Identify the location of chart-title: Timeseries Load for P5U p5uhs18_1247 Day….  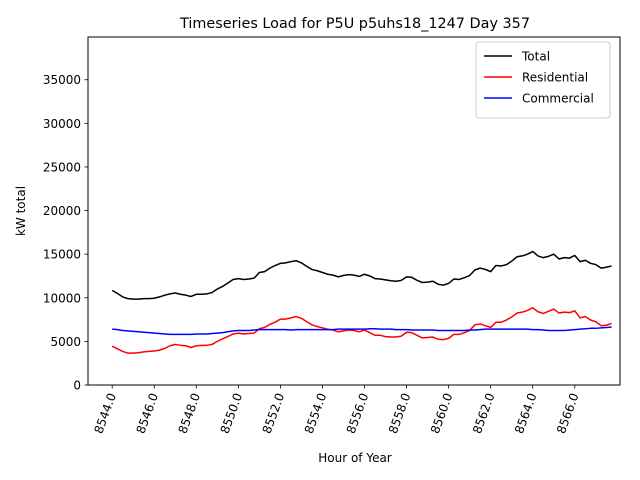
(354, 24).